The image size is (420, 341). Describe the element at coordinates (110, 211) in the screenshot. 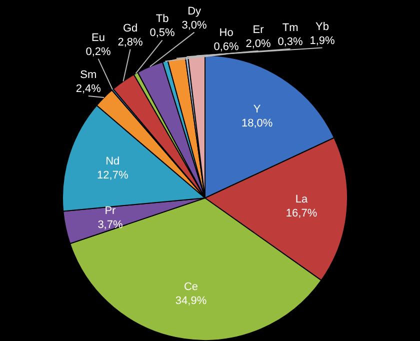

I see `slice-label: Pr` at that location.